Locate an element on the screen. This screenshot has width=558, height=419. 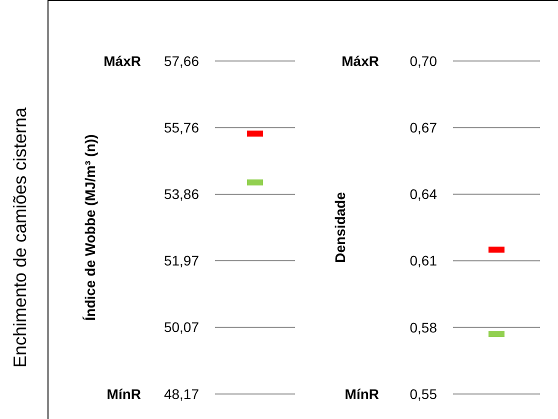
y-tick-label: 48,17 is located at coordinates (182, 394).